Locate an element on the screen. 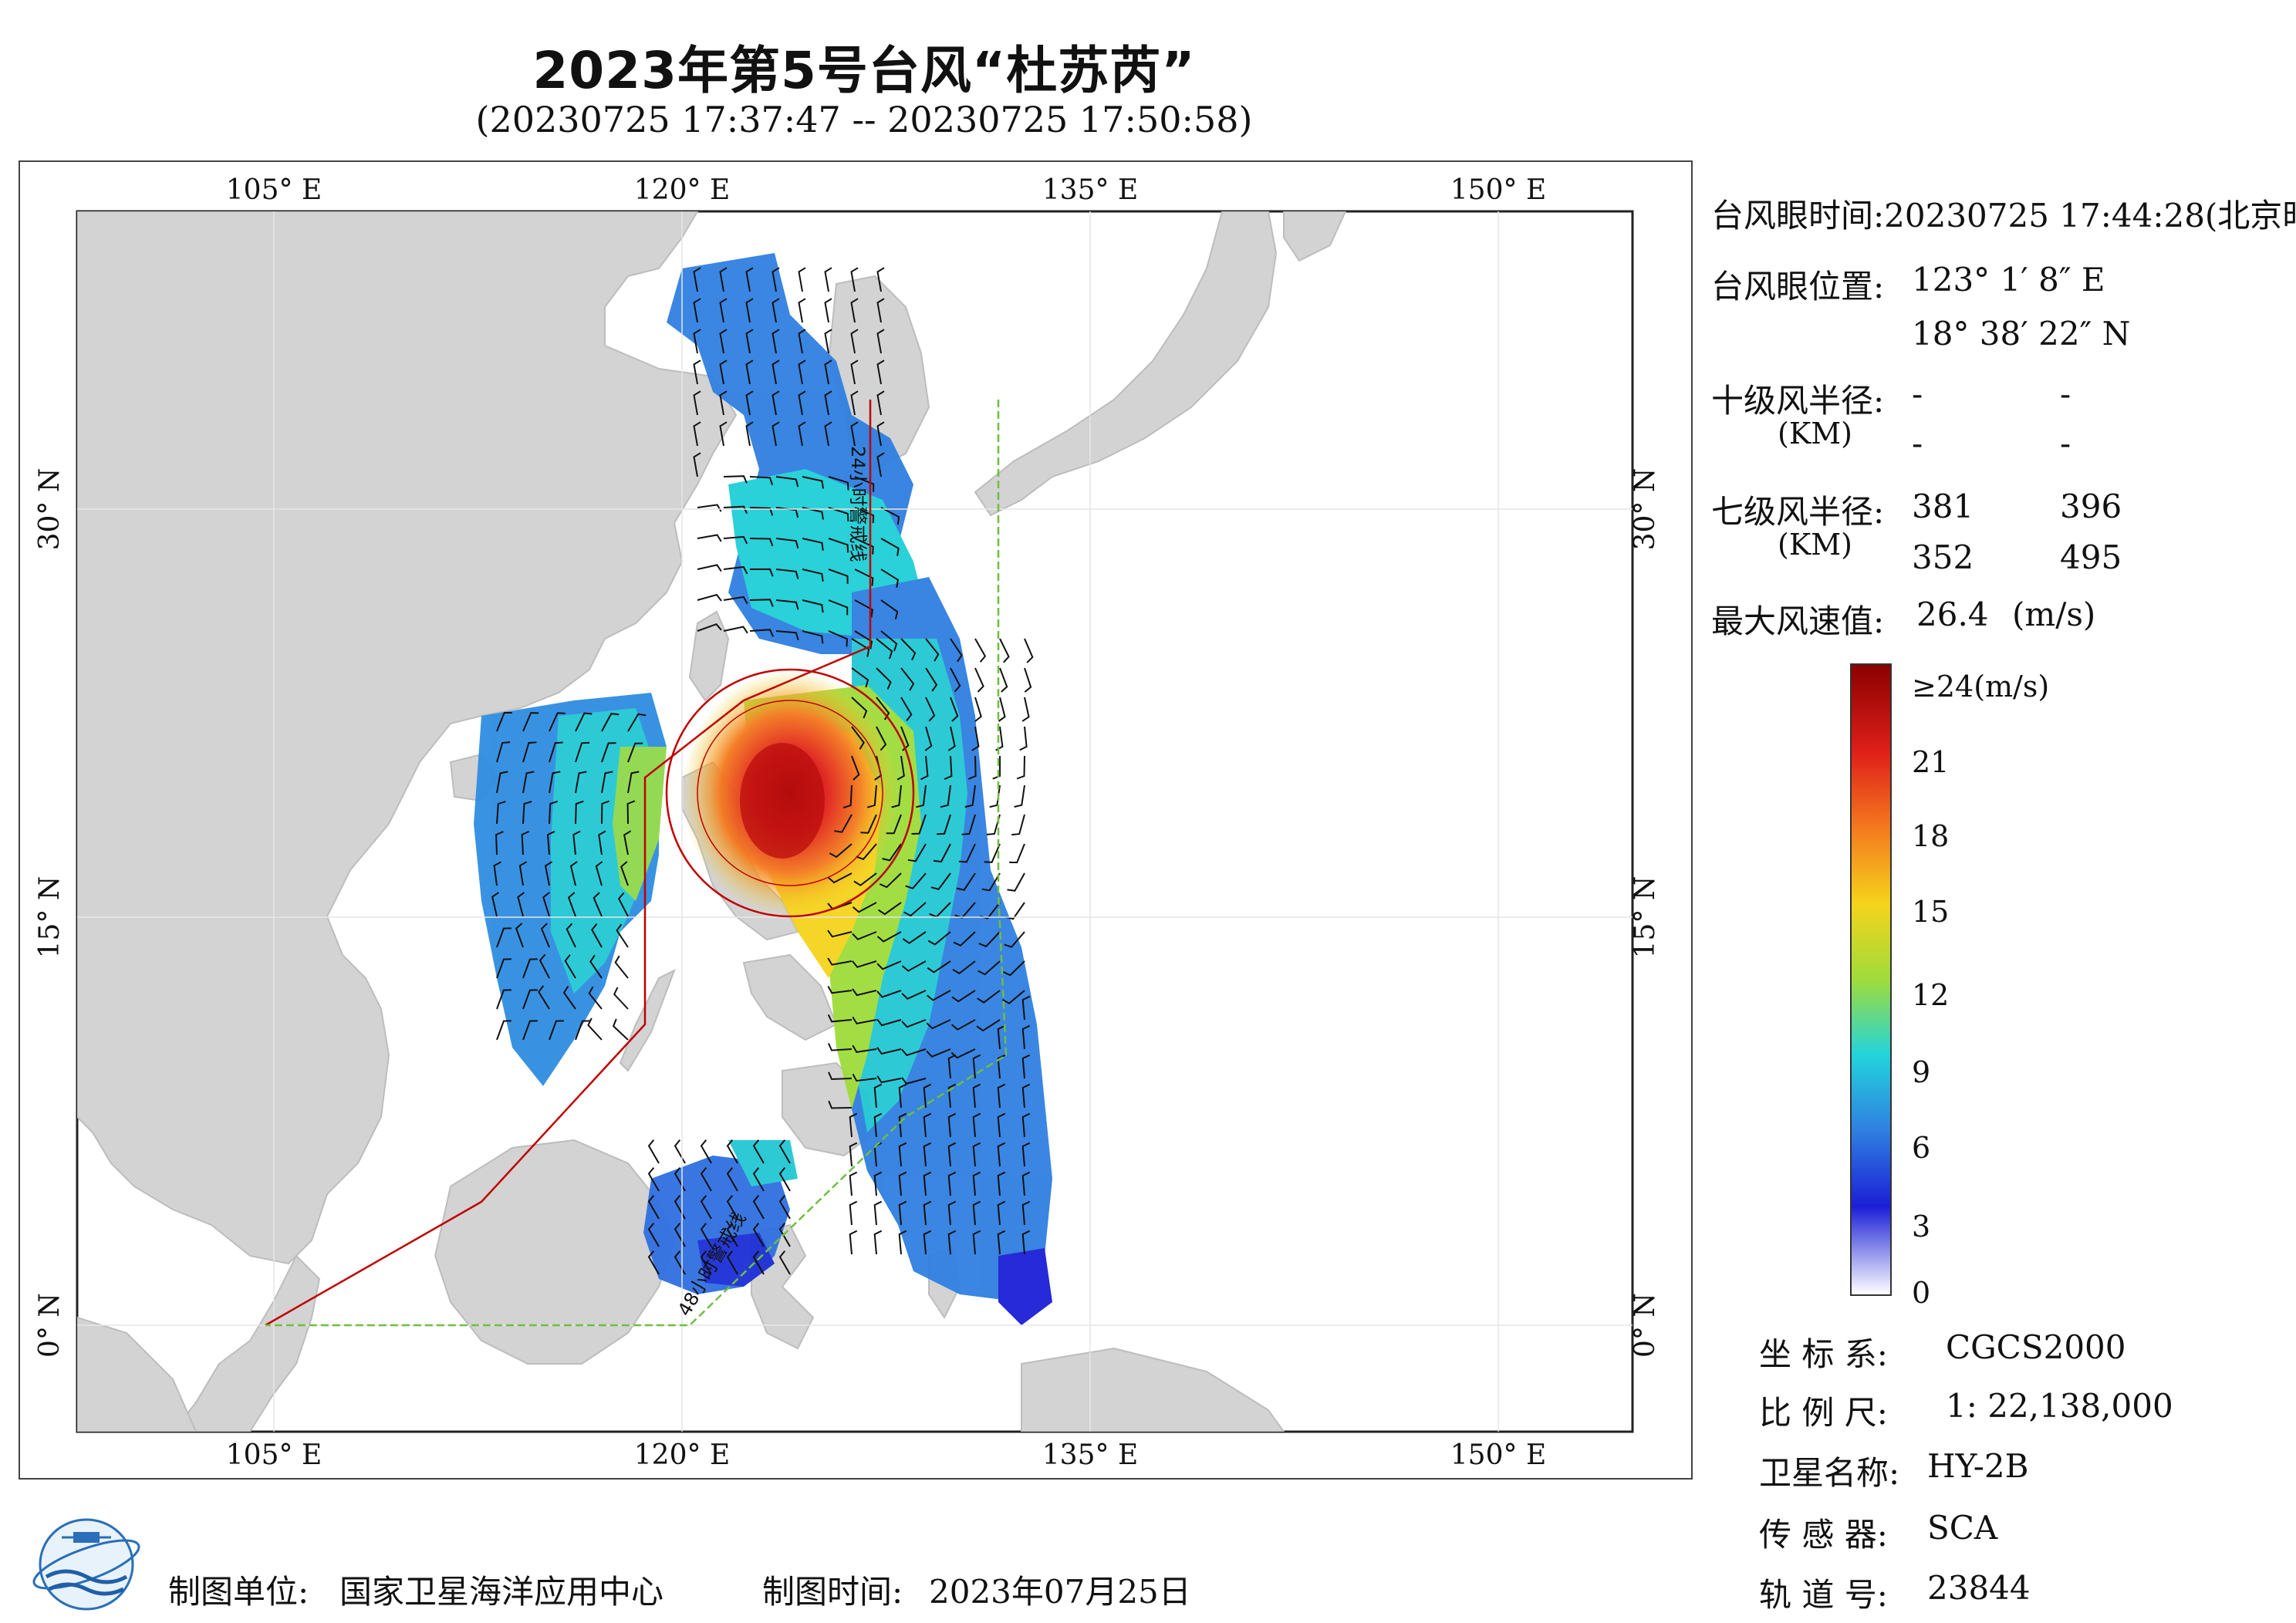 This screenshot has height=1623, width=2296. r10-value: - is located at coordinates (1917, 443).